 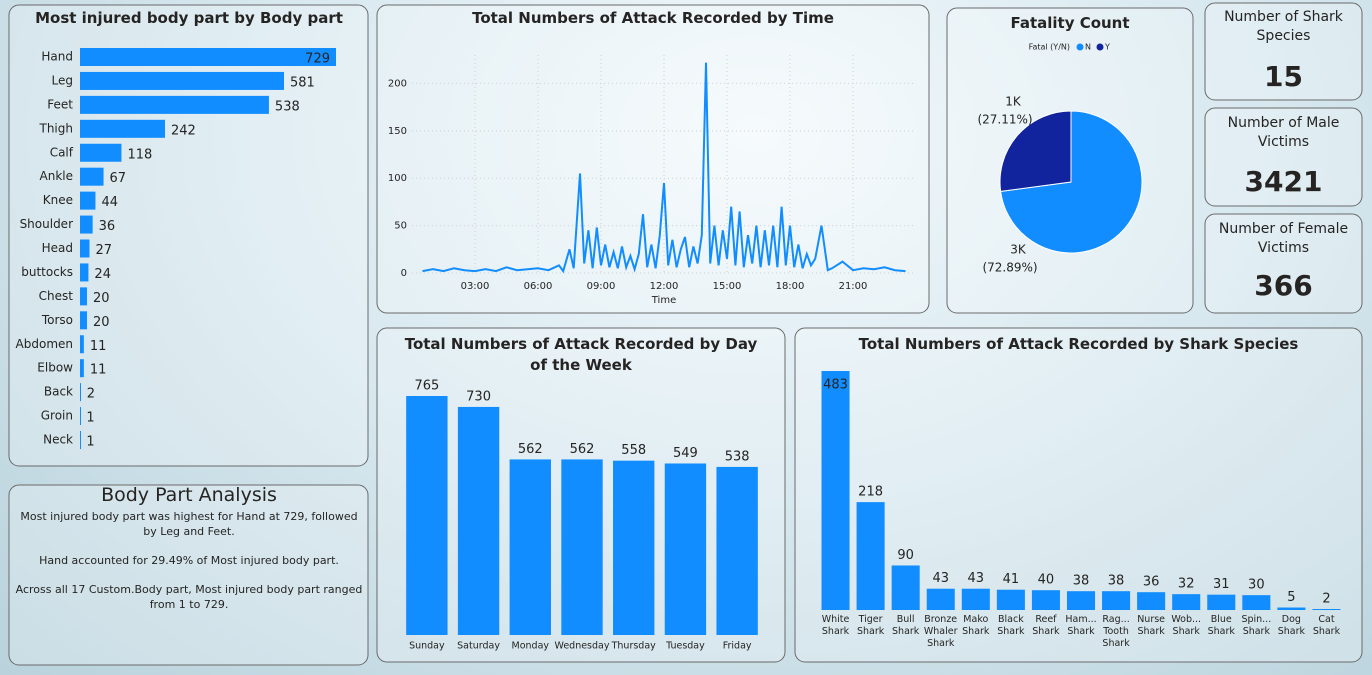 I want to click on data-label: 11, so click(x=98, y=346).